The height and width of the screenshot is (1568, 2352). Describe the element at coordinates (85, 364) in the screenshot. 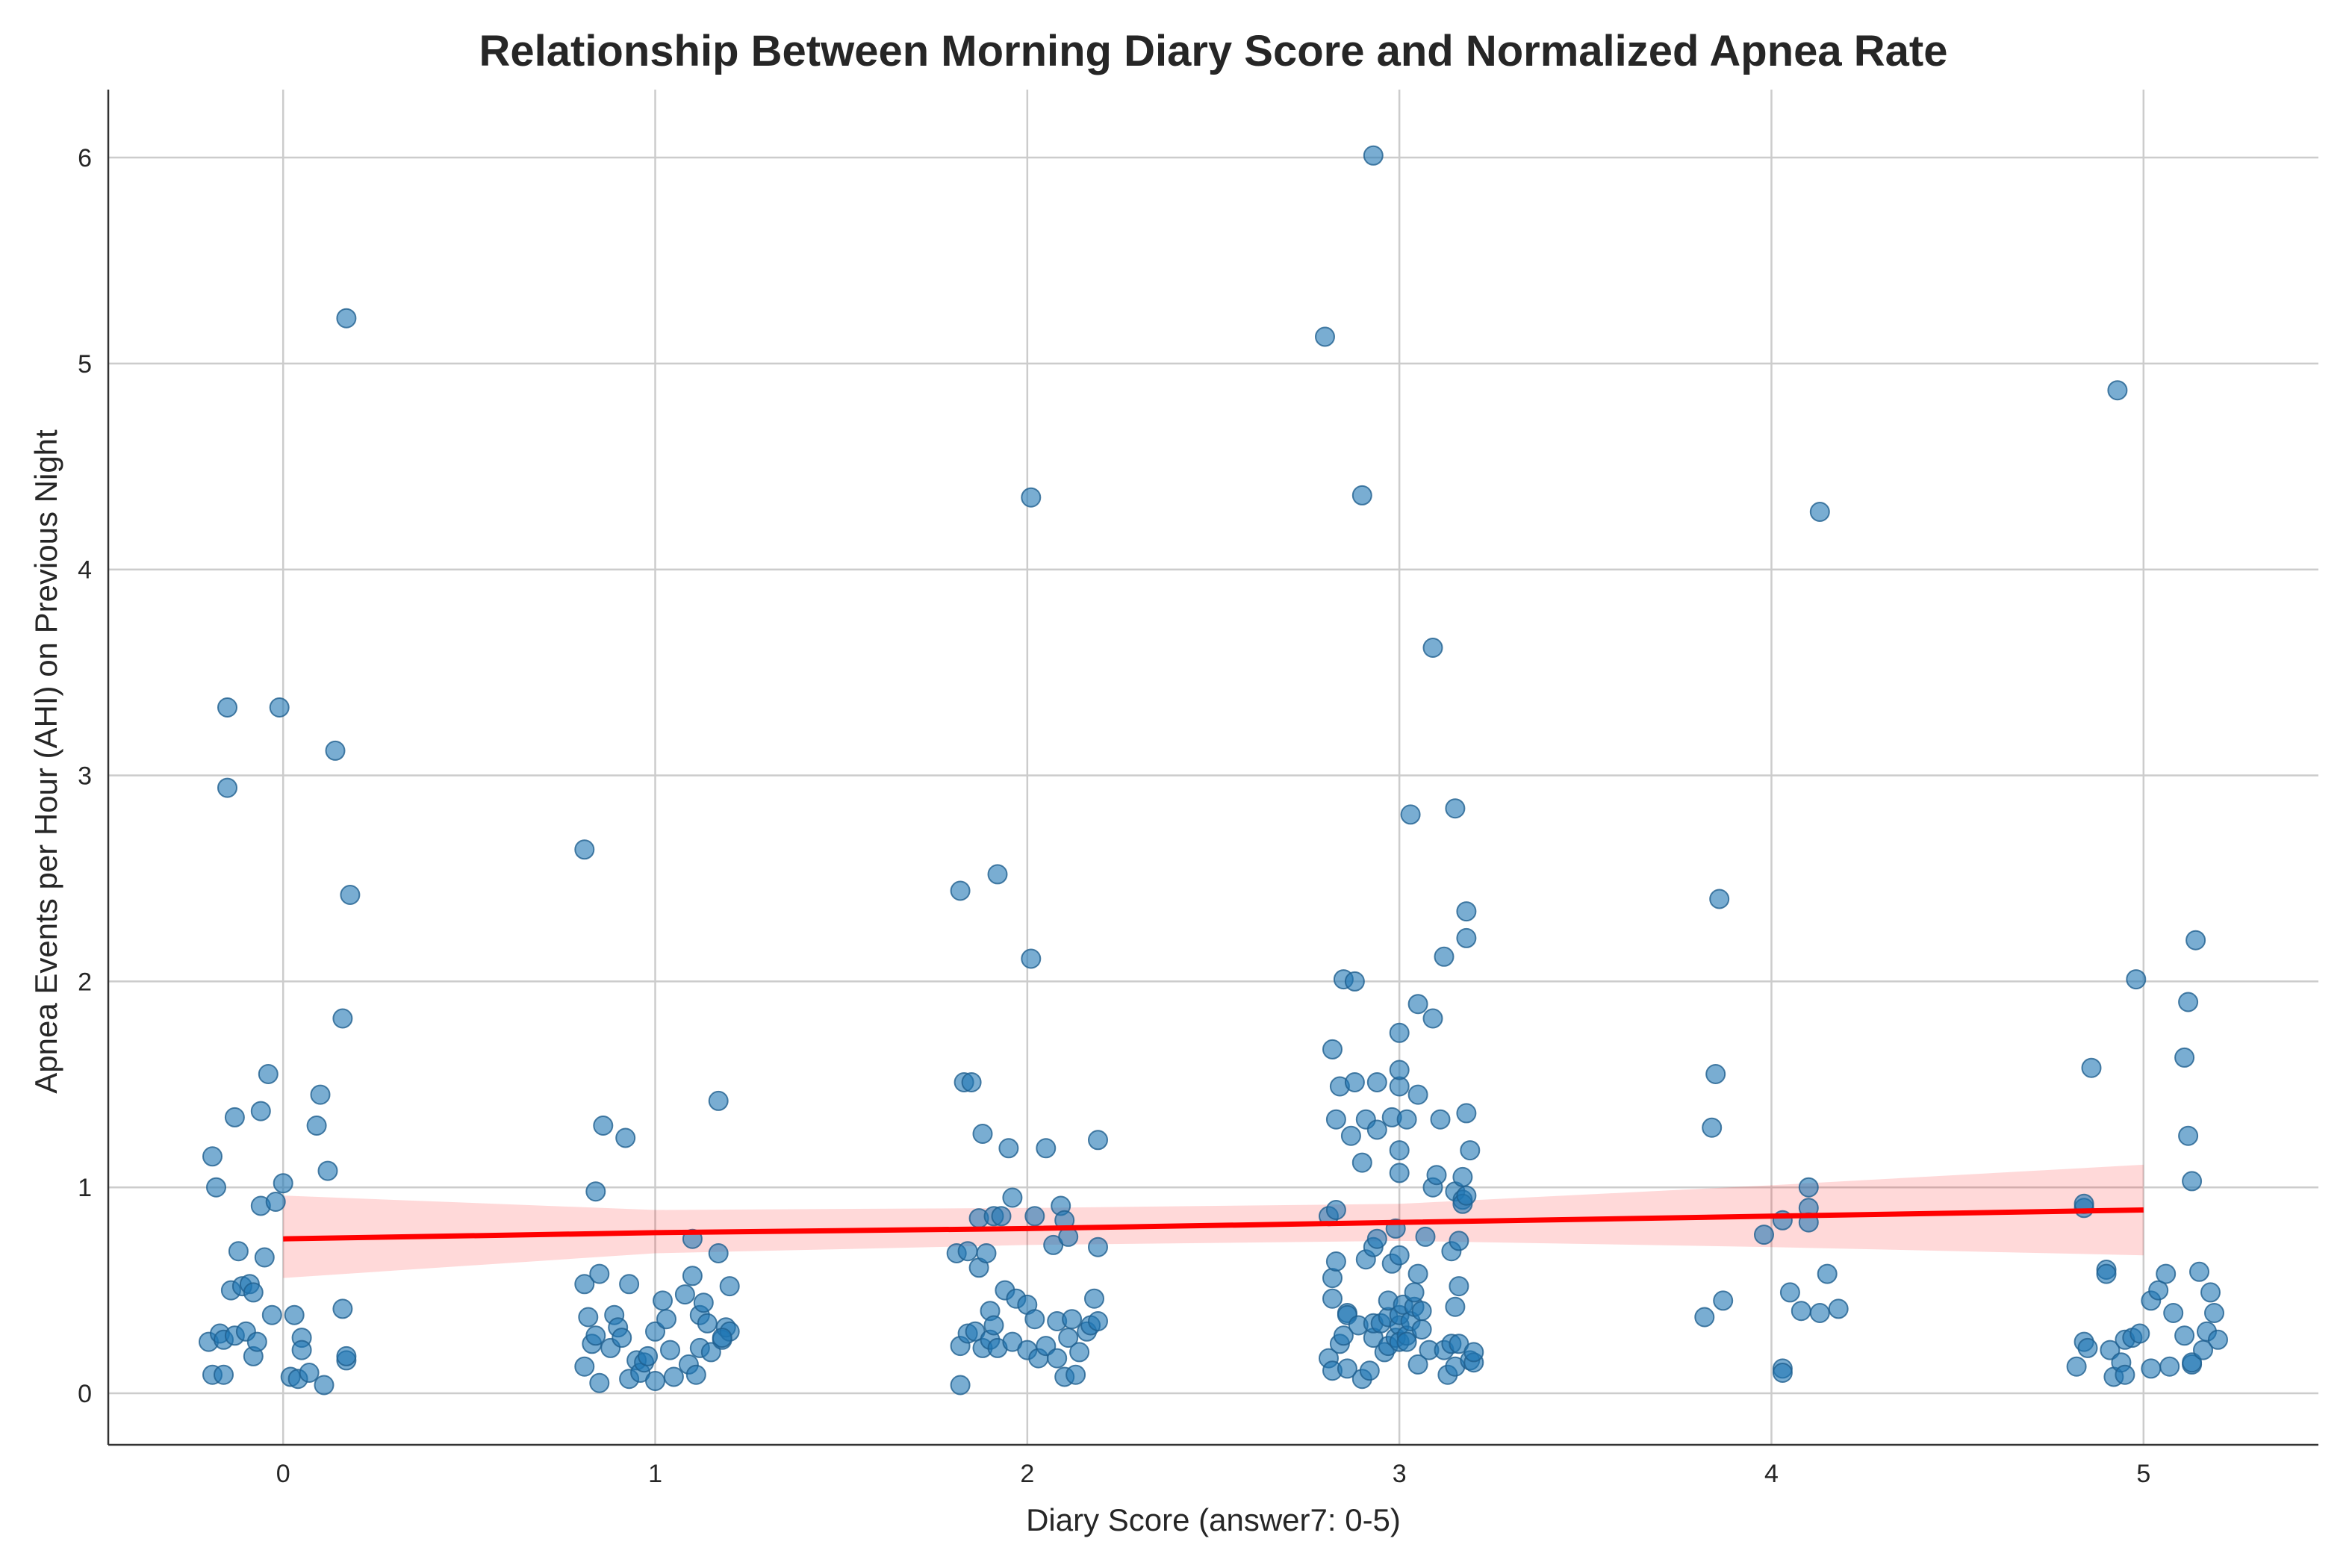

I see `y-tick-label: 5` at that location.